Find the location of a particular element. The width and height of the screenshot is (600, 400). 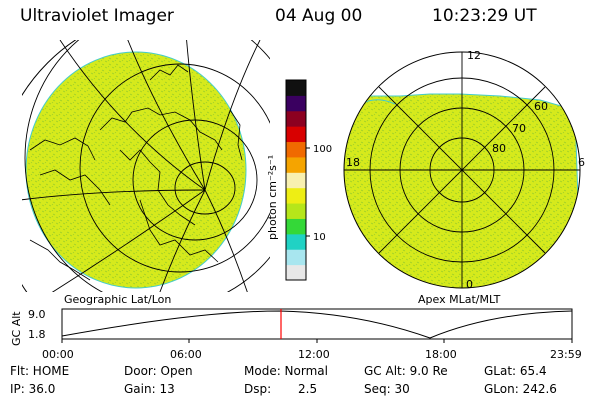

color-bar: 100 10 photon cm⁻²s⁻¹ is located at coordinates (299, 180).